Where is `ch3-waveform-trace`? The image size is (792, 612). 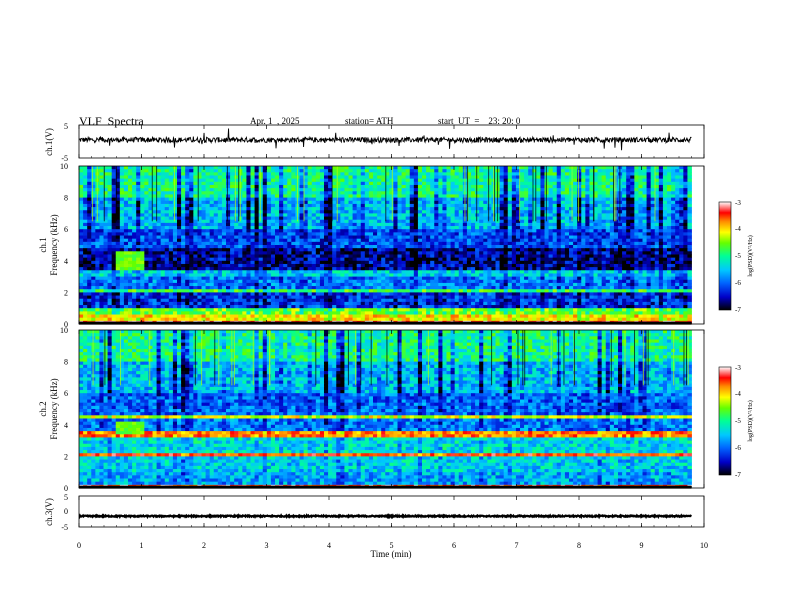
ch3-waveform-trace is located at coordinates (385, 516).